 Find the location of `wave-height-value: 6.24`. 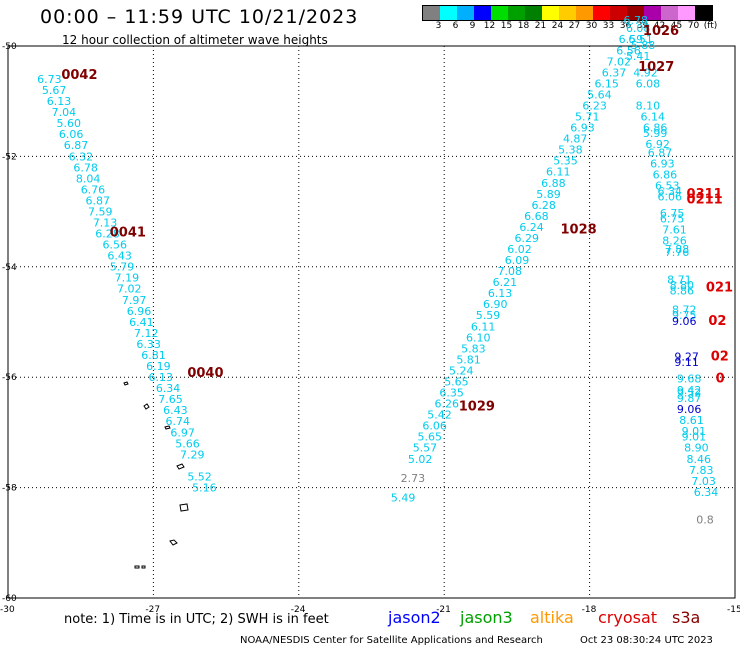

wave-height-value: 6.24 is located at coordinates (531, 227).